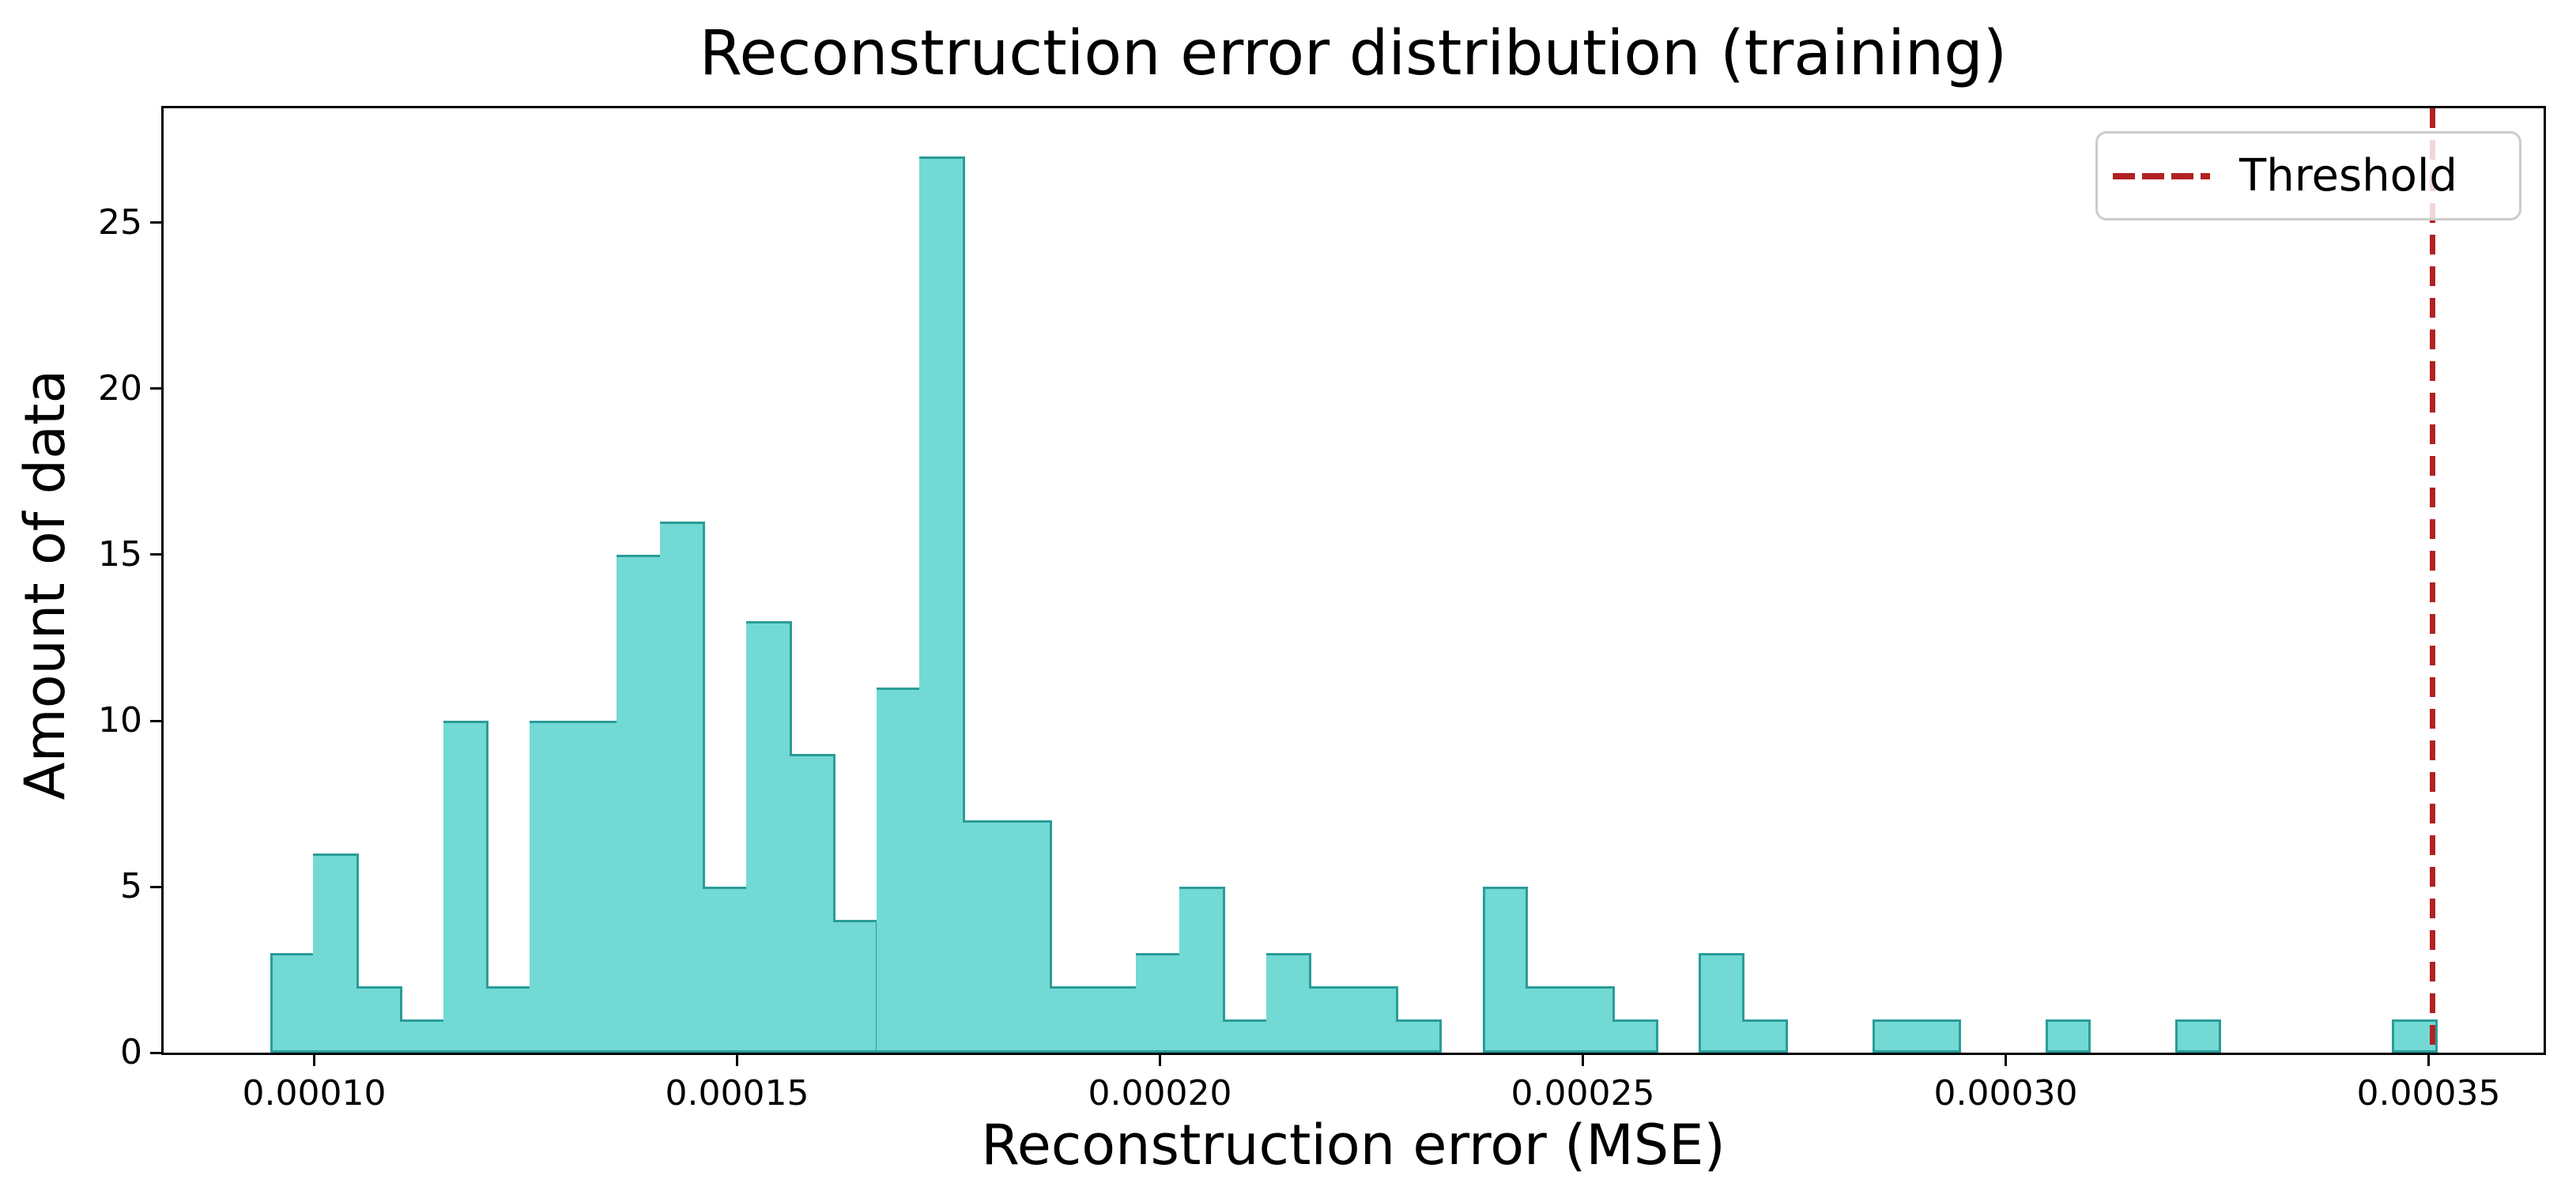 This screenshot has height=1202, width=2576. Describe the element at coordinates (737, 1093) in the screenshot. I see `x-tick-label: 0.00015` at that location.